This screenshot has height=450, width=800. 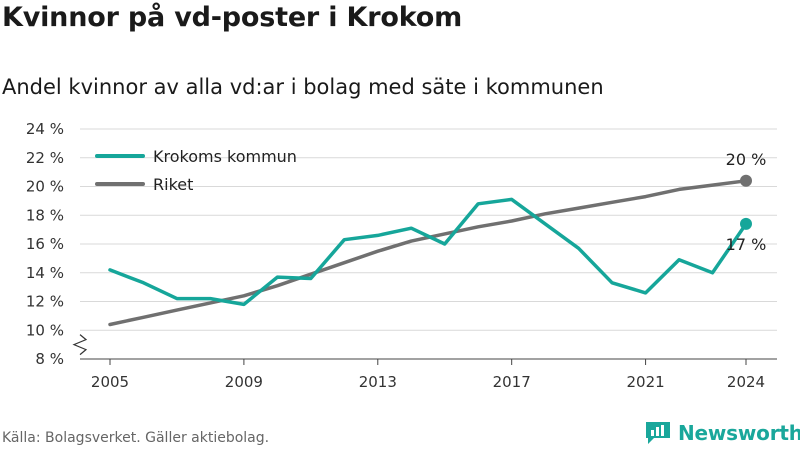 What do you see at coordinates (244, 382) in the screenshot?
I see `x-tick-label: 2009` at bounding box center [244, 382].